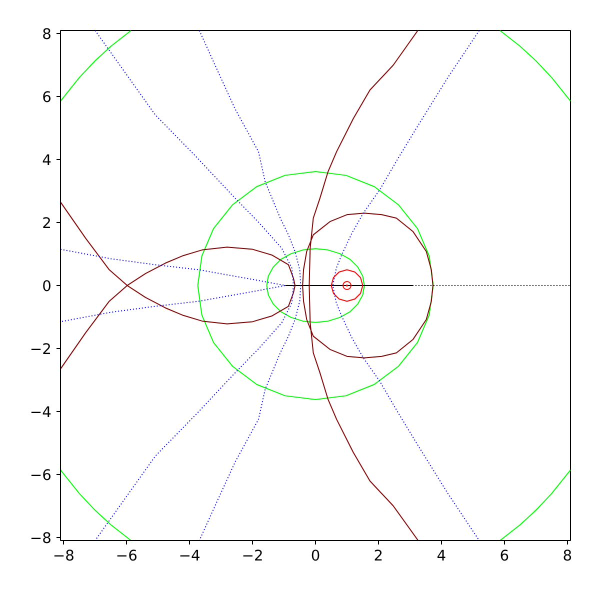 The width and height of the screenshot is (600, 600). Describe the element at coordinates (63, 556) in the screenshot. I see `x-tick-label: −8` at that location.